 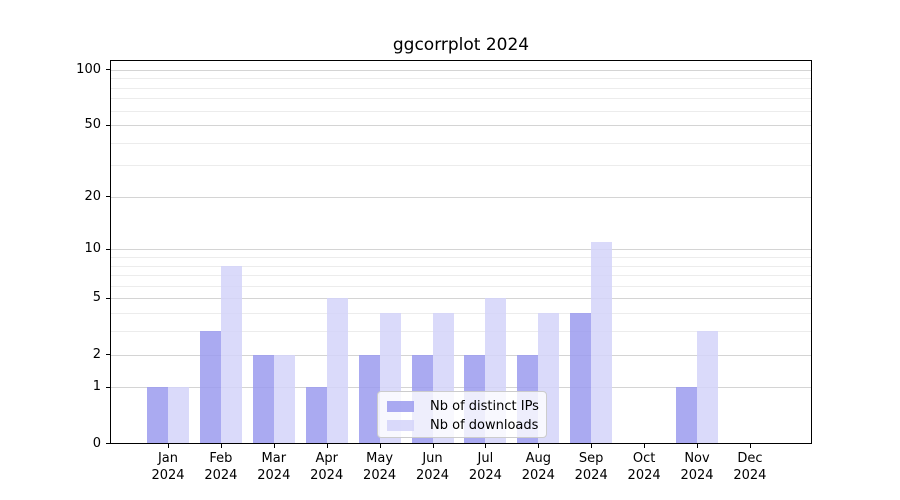 I want to click on legend-label-downloads: Nb of downloads, so click(x=484, y=425).